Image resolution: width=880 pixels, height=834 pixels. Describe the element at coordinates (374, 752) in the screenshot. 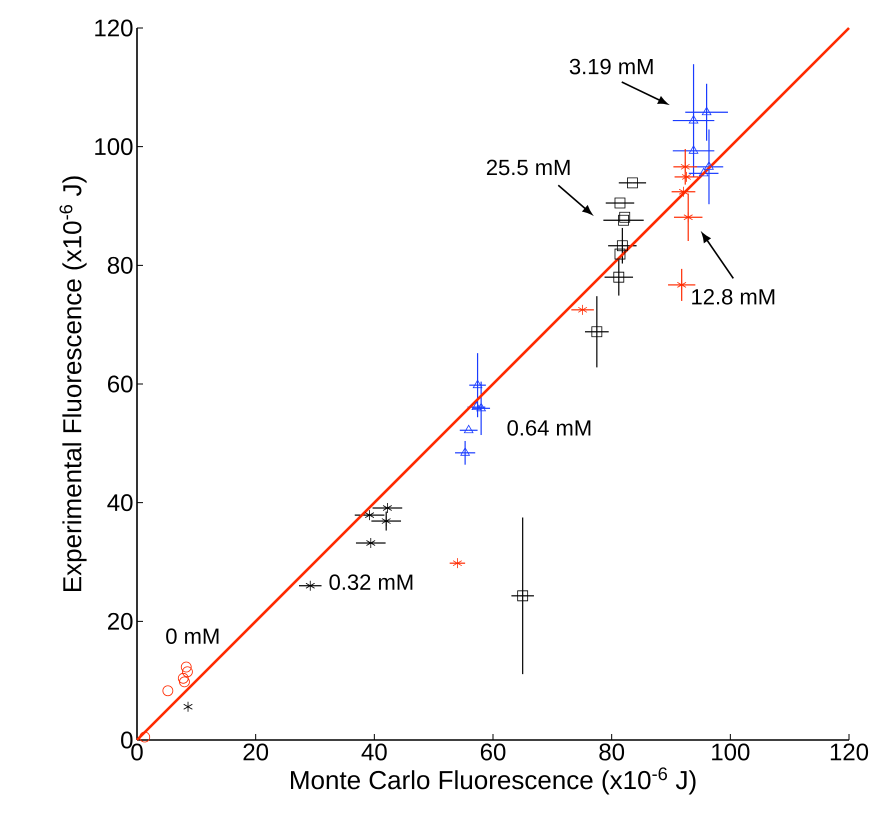

I see `x-tick-label: 40` at that location.